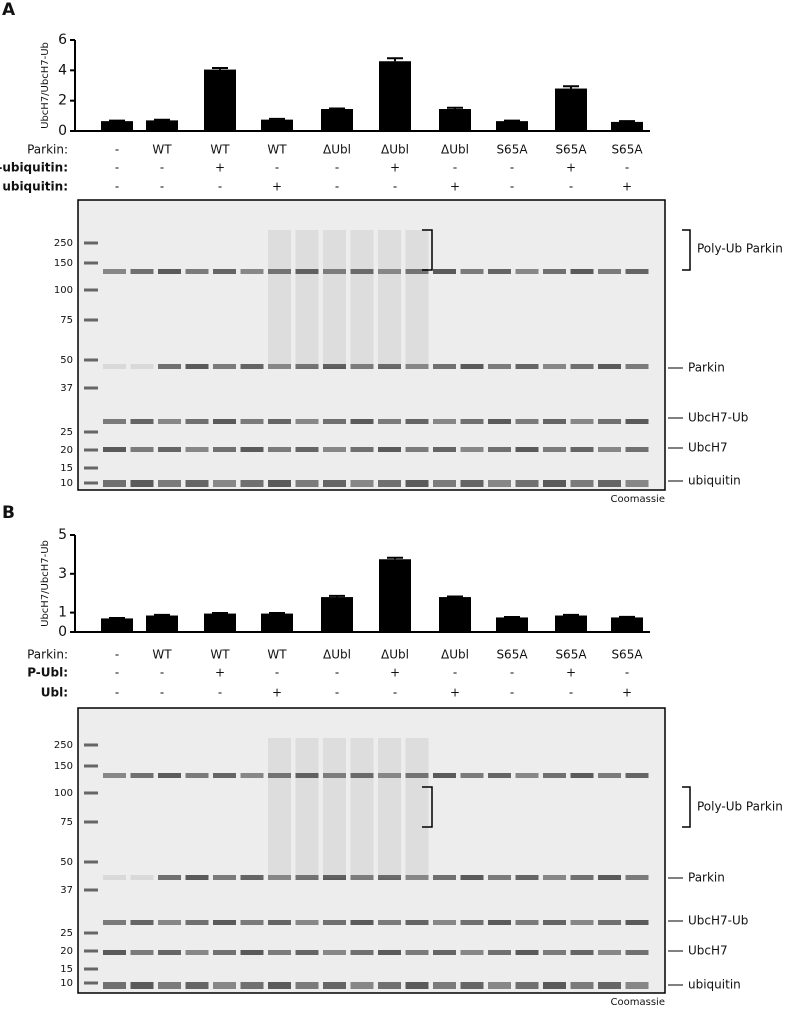  What do you see at coordinates (63, 766) in the screenshot?
I see `marker-label: 150` at bounding box center [63, 766].